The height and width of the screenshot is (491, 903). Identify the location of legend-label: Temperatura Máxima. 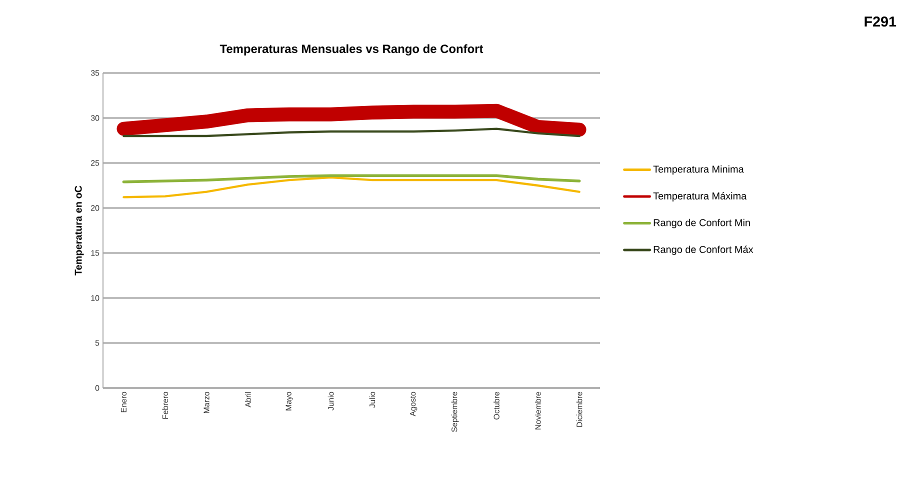
(700, 197).